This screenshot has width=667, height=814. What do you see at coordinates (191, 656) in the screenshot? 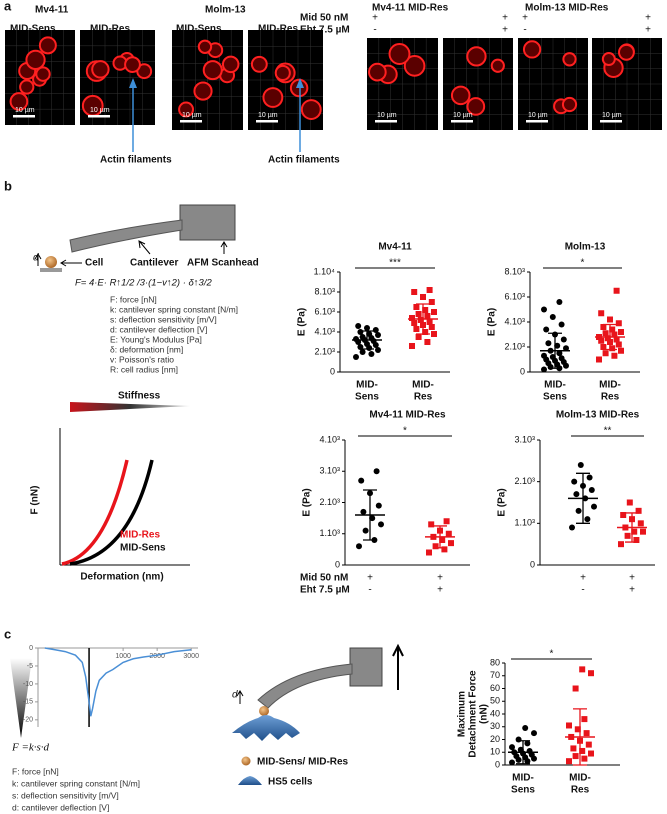
I see `x-tick-label: 3000` at bounding box center [191, 656].